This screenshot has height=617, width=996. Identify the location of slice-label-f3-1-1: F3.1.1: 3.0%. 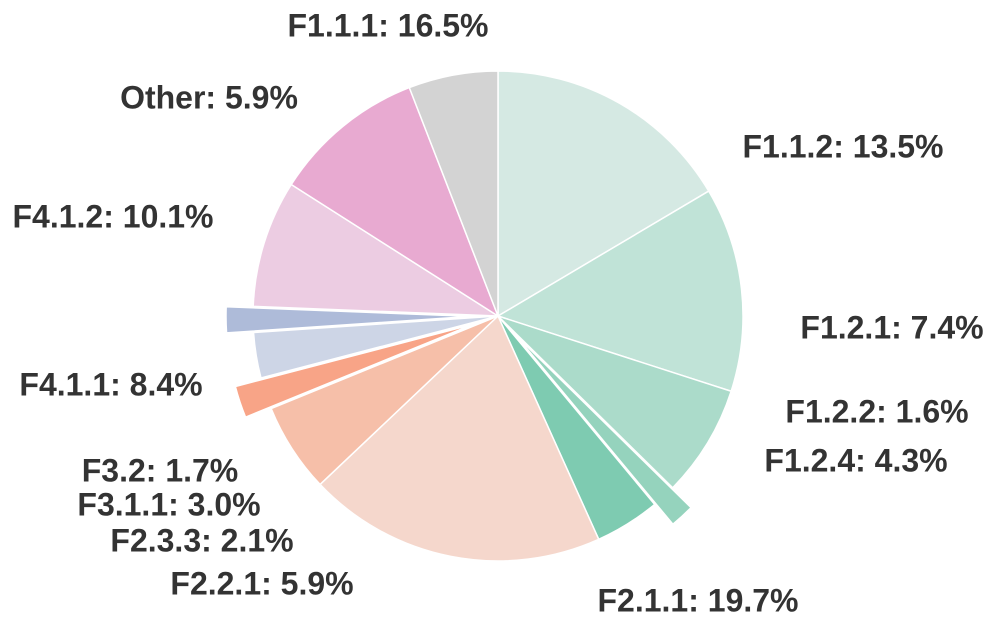
(168, 504).